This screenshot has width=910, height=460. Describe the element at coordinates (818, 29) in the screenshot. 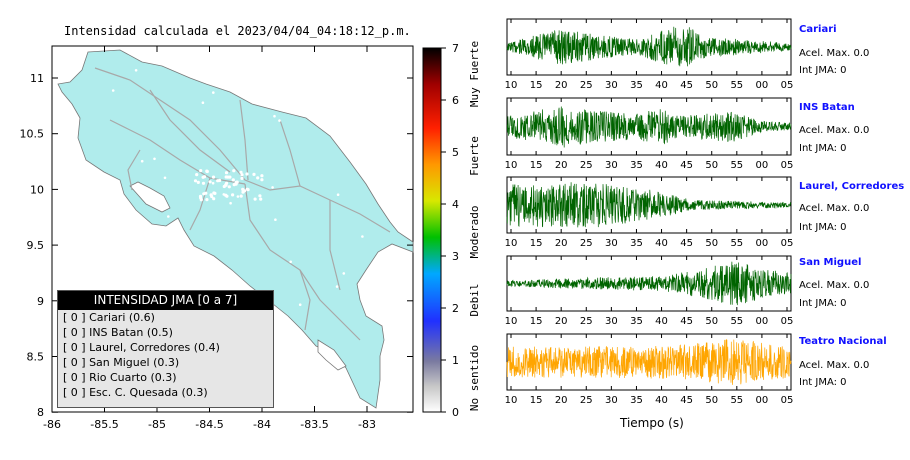

I see `station-name: Cariari` at that location.